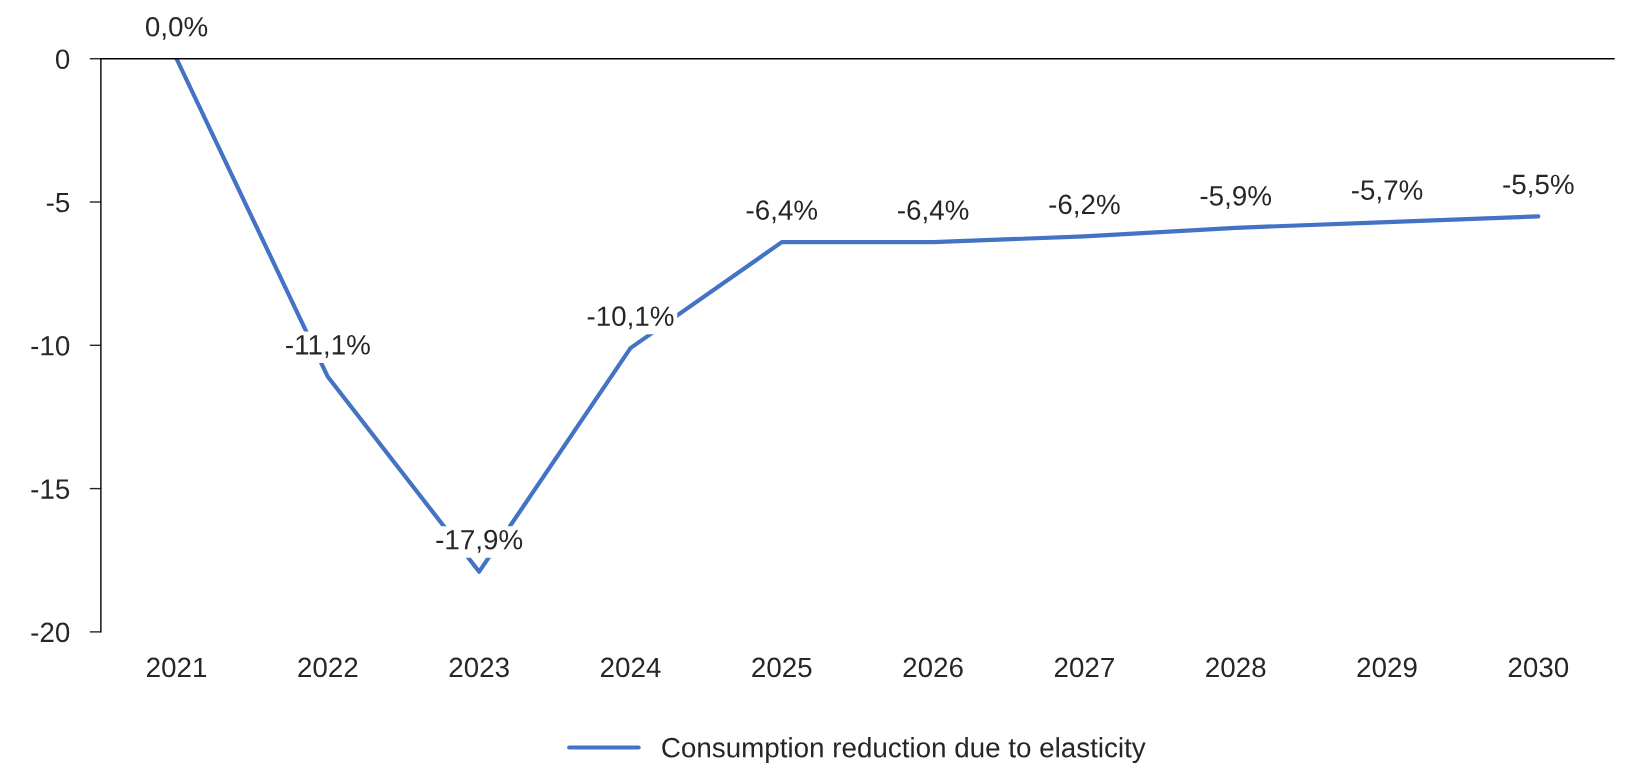 This screenshot has width=1627, height=783. Describe the element at coordinates (904, 750) in the screenshot. I see `legend-label: Consumption reduction due to elasticity` at that location.